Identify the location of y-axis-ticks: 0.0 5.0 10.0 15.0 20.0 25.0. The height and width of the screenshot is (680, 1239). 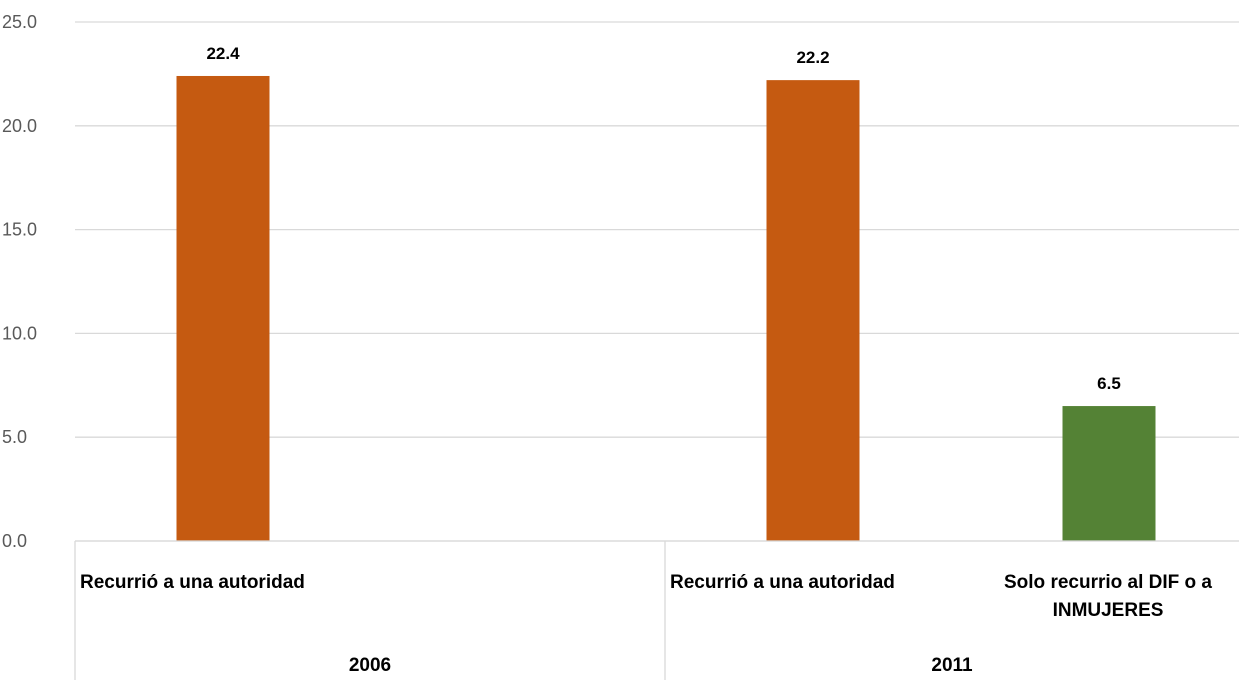
(19, 281).